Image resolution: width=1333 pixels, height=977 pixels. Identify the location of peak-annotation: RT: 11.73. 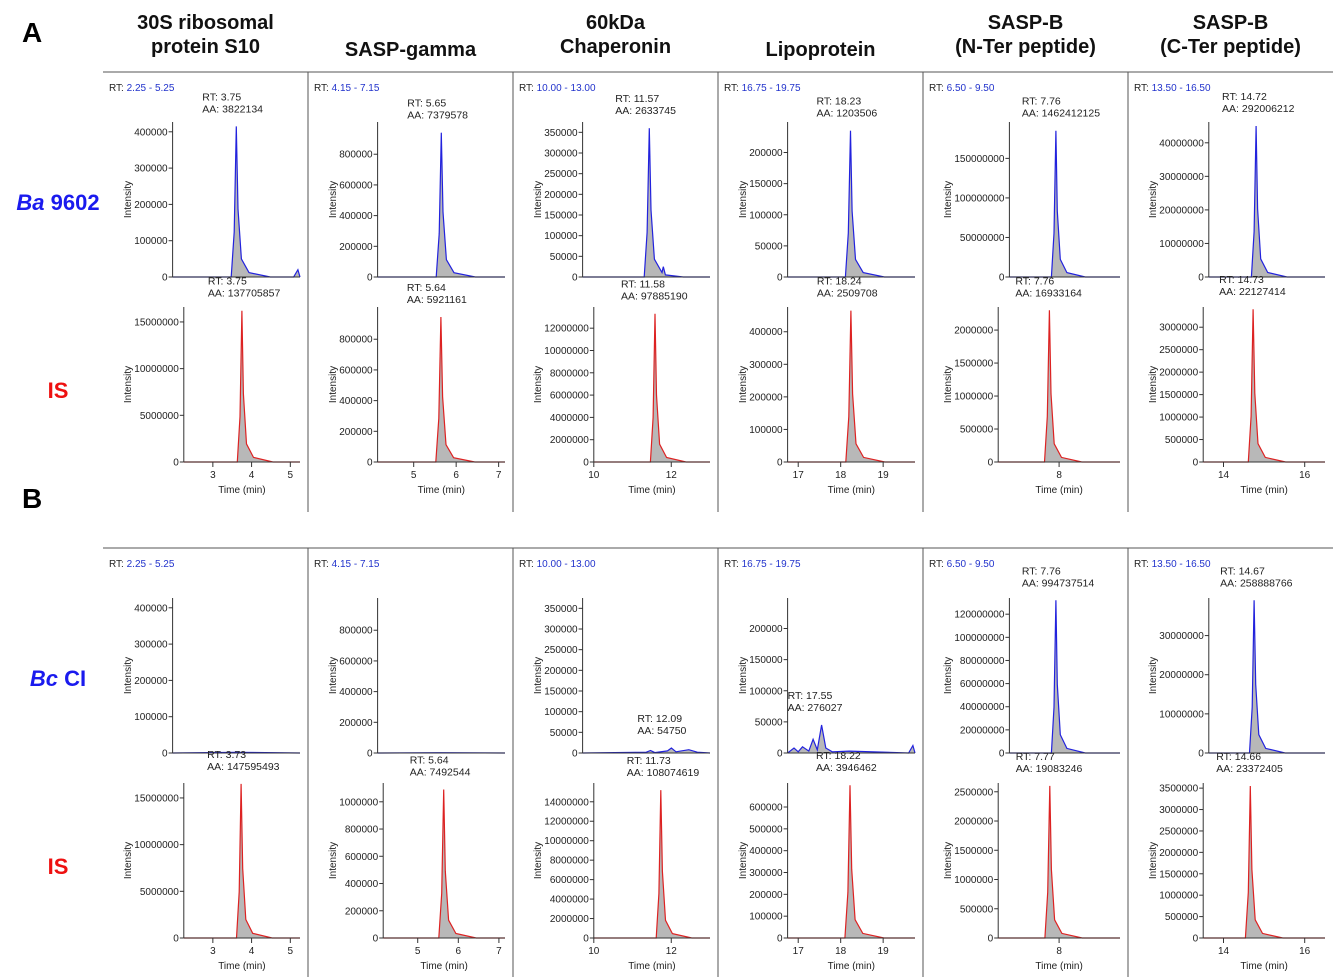
(649, 761).